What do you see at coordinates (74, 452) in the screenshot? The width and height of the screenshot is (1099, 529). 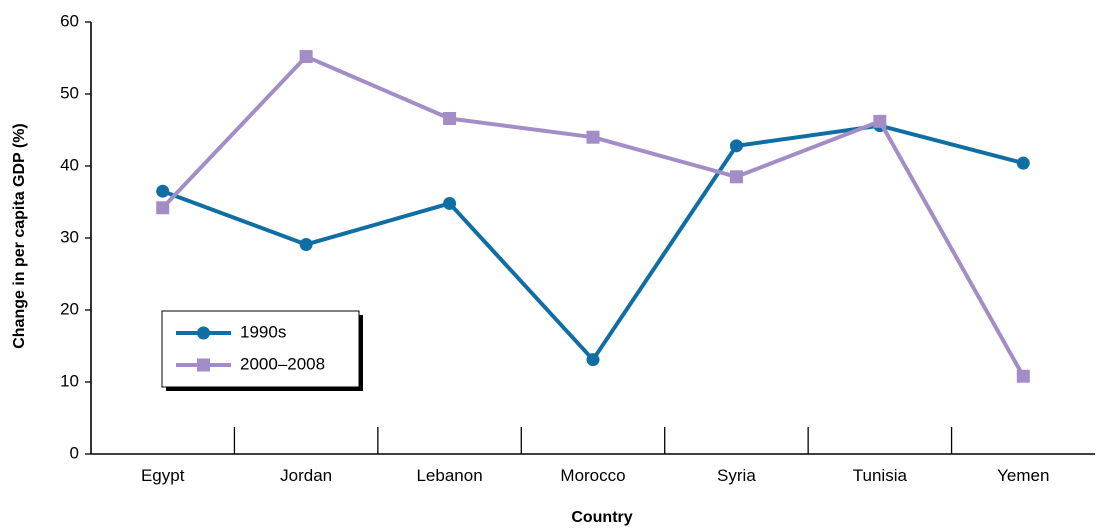 I see `y-tick-label: 0` at bounding box center [74, 452].